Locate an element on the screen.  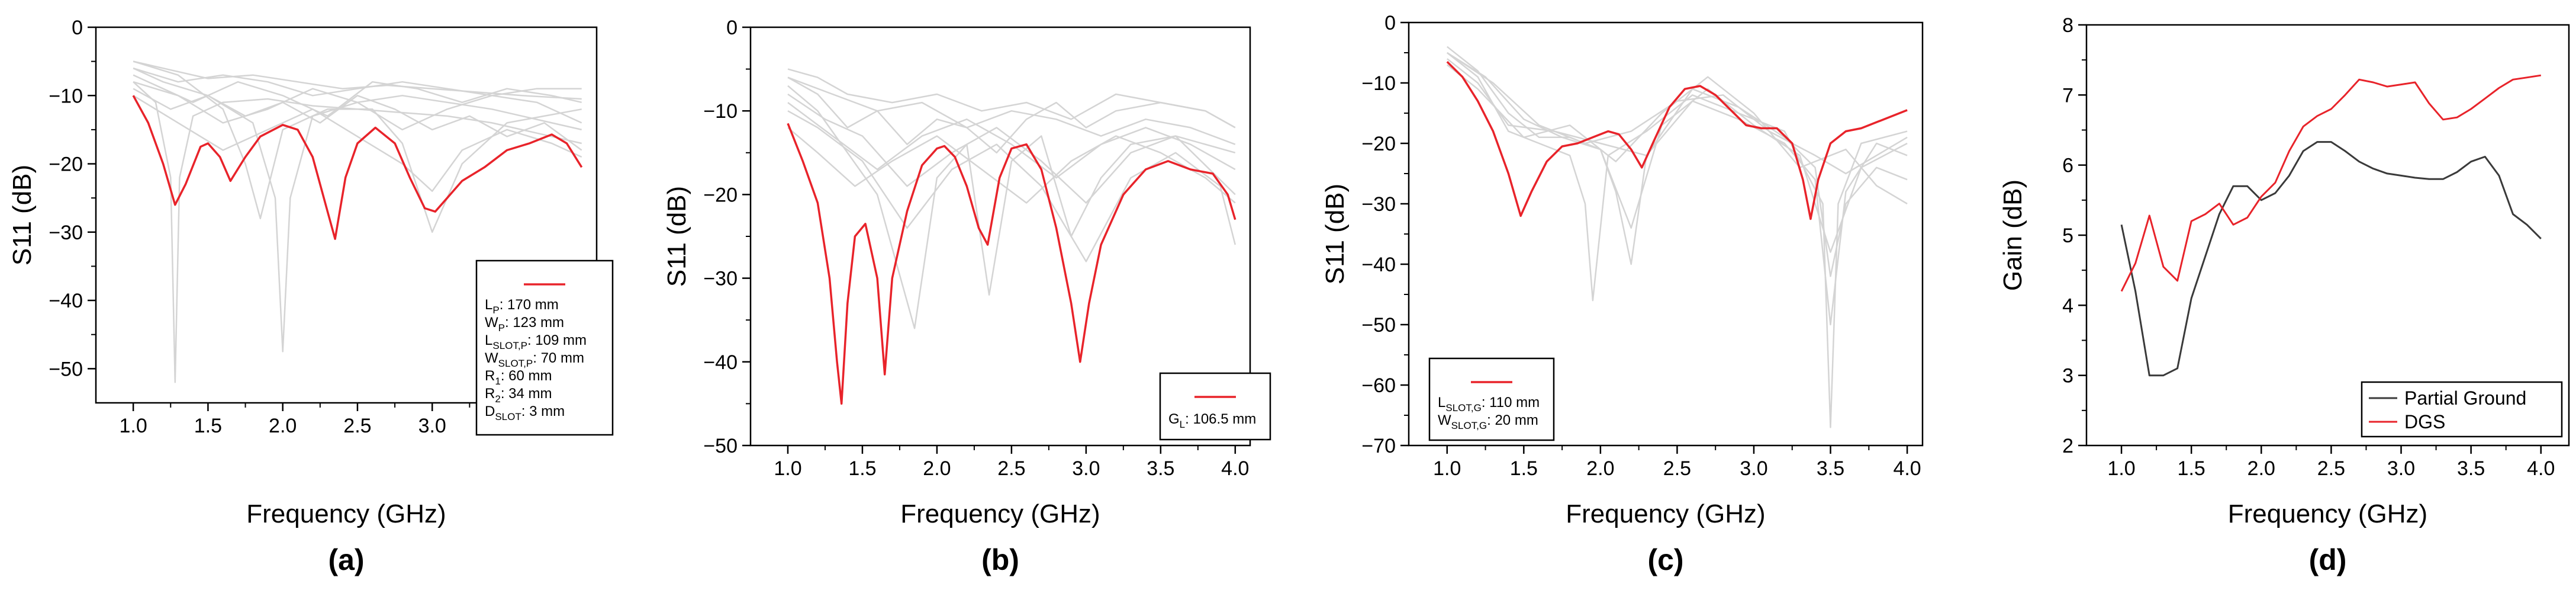
legend-main: D is located at coordinates (490, 411).